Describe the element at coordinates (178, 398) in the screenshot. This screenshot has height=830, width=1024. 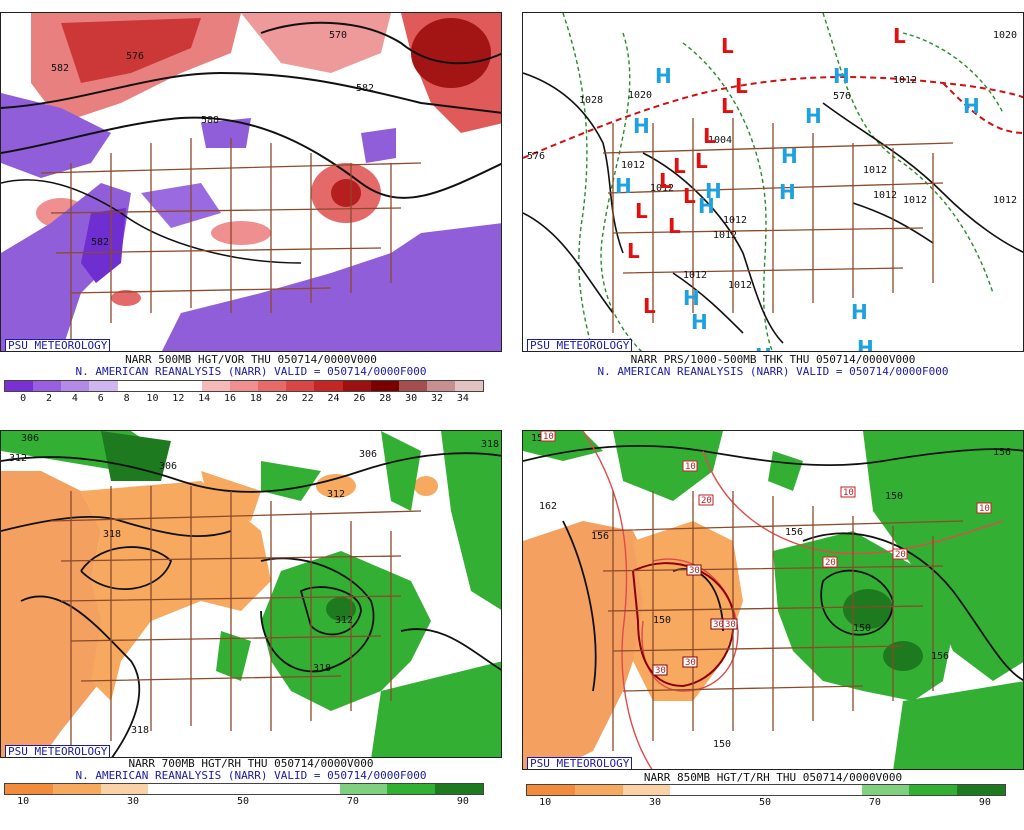
I see `colorbar-tick-label: 12` at that location.